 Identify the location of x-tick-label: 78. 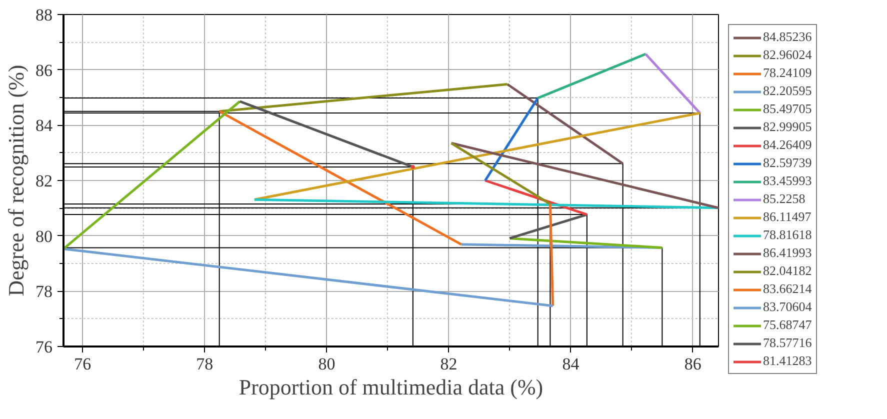
(205, 364).